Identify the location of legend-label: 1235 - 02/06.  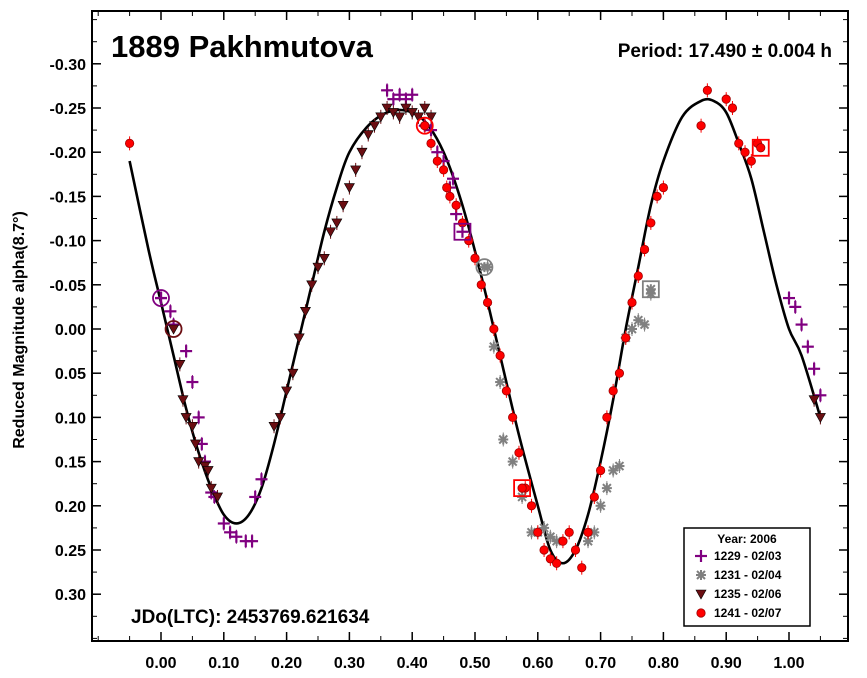
(748, 594).